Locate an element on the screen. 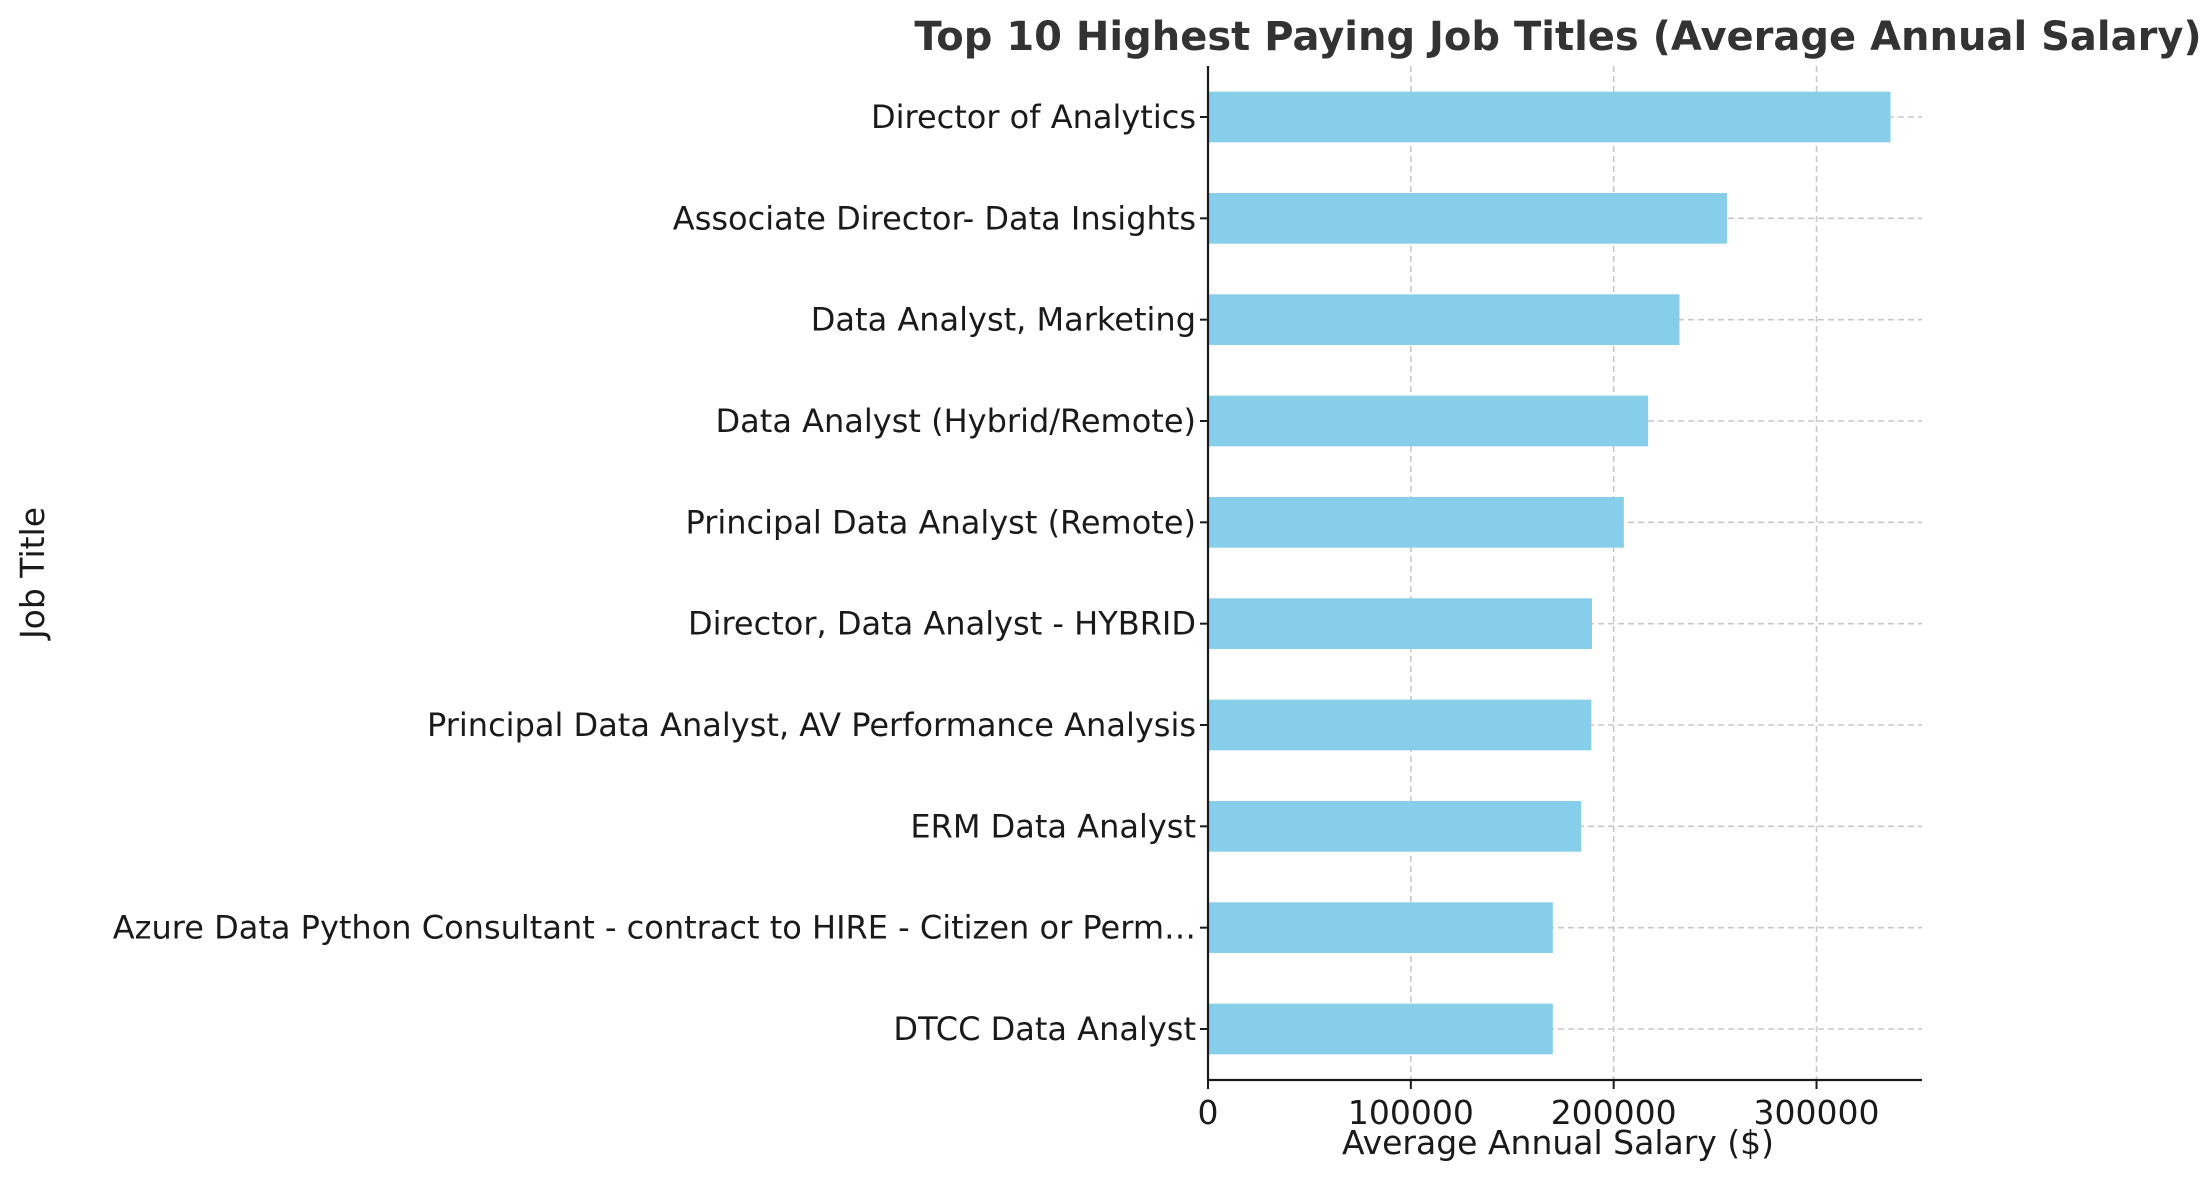 This screenshot has height=1180, width=2201. x-tick-label: 100000 is located at coordinates (1411, 1112).